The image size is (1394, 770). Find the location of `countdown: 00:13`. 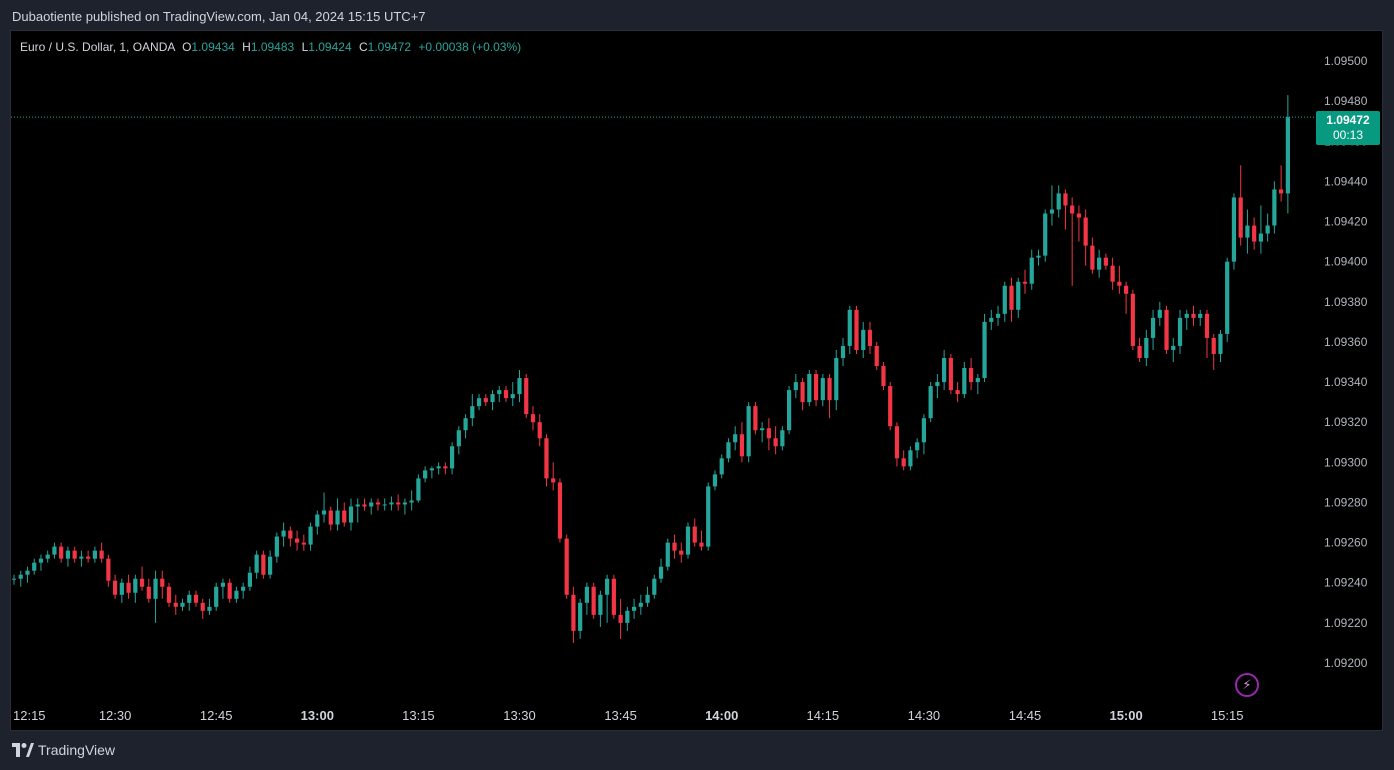

countdown: 00:13 is located at coordinates (1348, 135).